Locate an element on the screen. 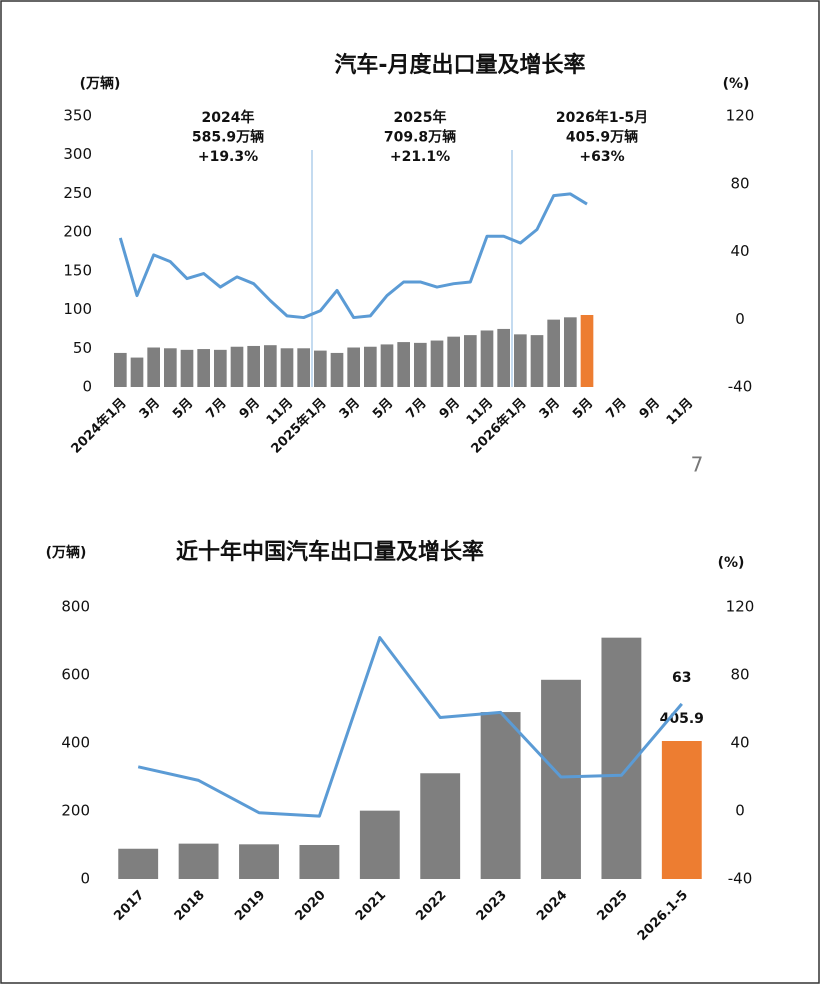 This screenshot has width=820, height=984. y-tick-label: 400 is located at coordinates (75, 743).